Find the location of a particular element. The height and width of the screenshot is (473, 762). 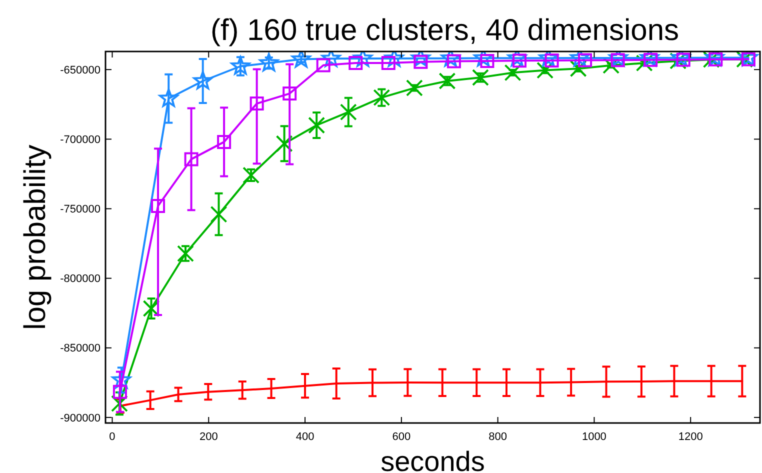

x-tick-label: 0 is located at coordinates (112, 437).